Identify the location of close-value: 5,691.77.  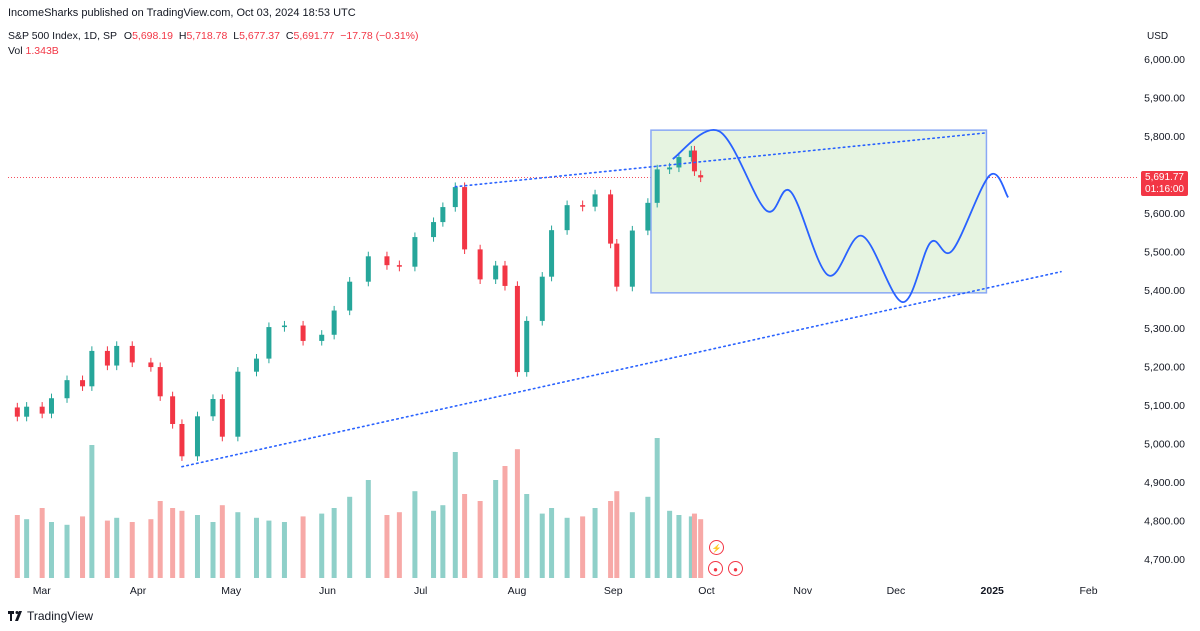
(314, 36).